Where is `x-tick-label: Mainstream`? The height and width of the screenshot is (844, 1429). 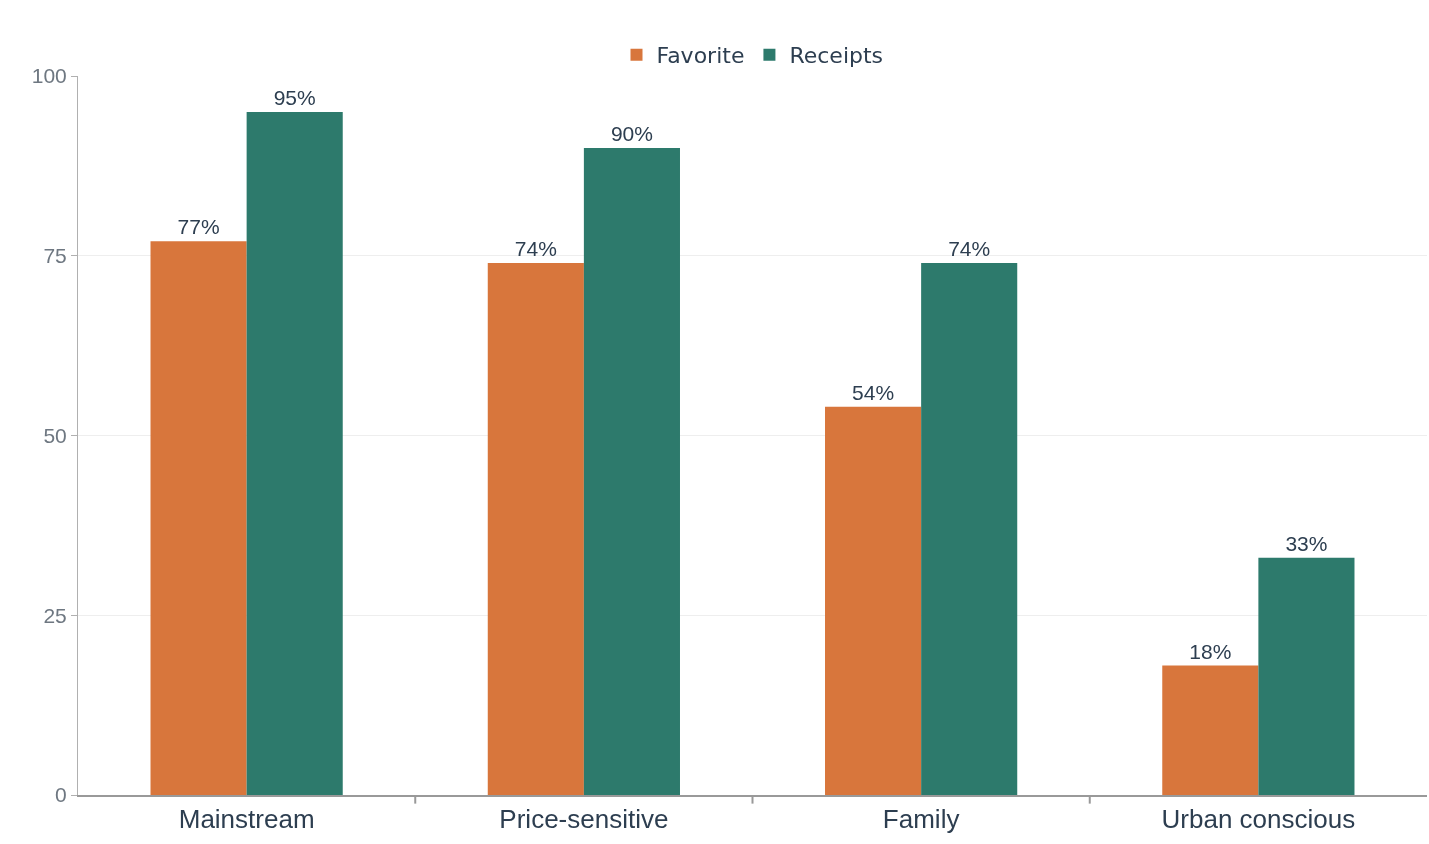
x-tick-label: Mainstream is located at coordinates (246, 819).